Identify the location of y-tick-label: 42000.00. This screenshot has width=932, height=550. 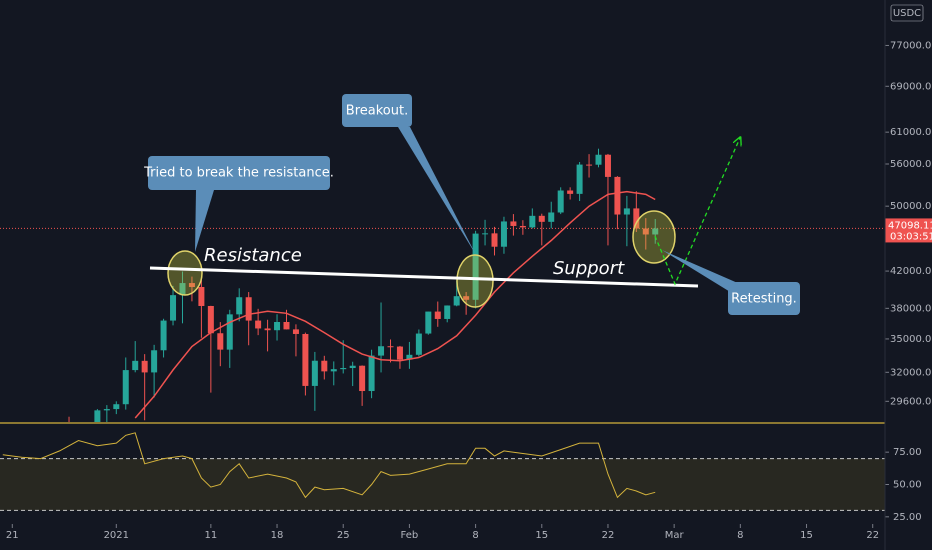
(911, 271).